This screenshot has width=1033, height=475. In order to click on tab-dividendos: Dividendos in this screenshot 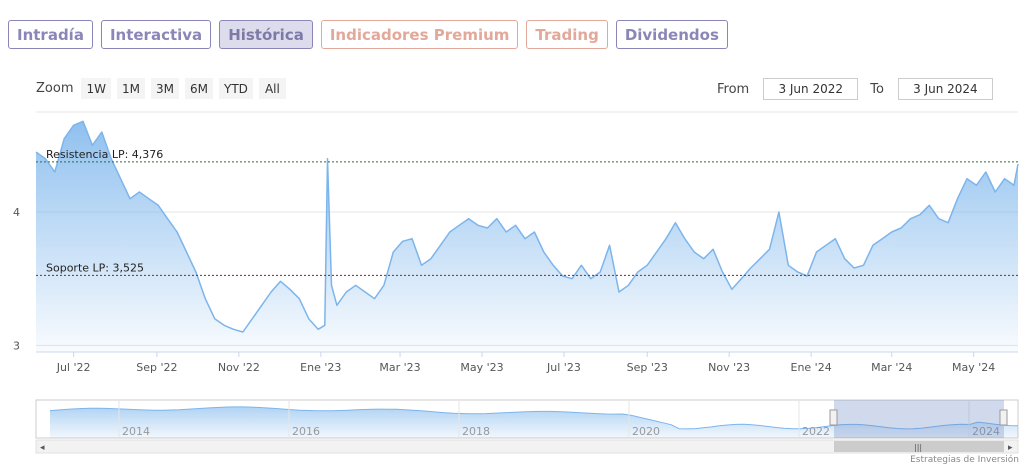, I will do `click(671, 34)`.